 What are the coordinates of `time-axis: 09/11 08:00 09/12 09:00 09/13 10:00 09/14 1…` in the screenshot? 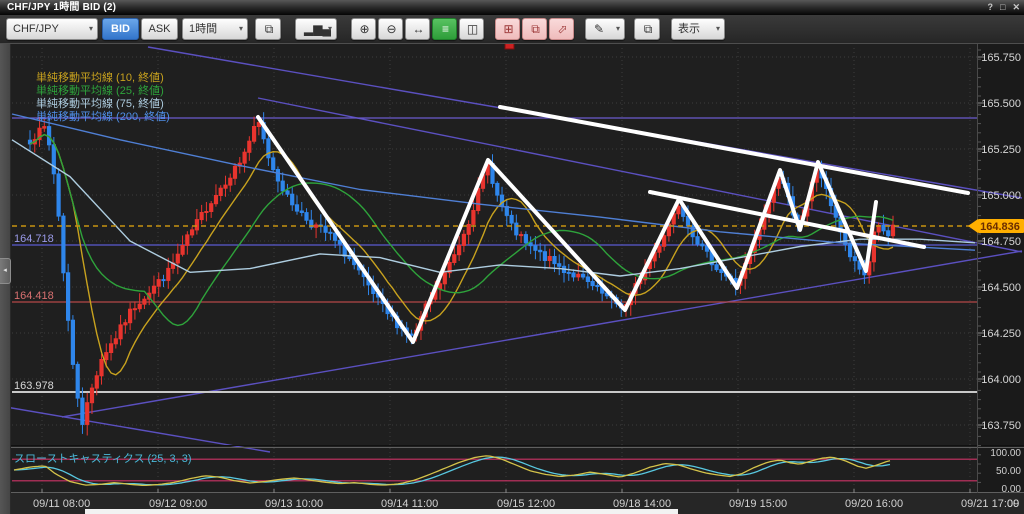 It's located at (526, 499).